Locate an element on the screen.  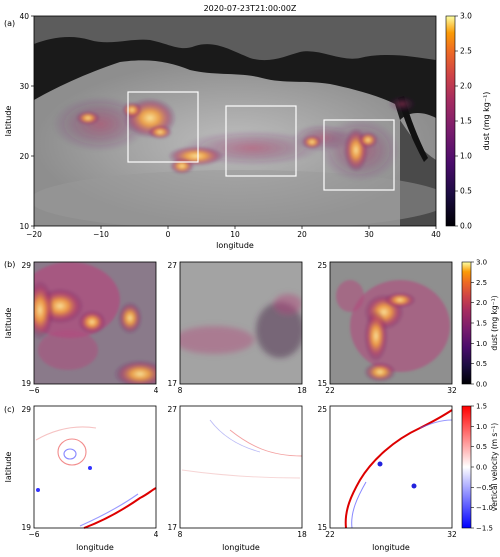
c2-fronts is located at coordinates (242, 449).